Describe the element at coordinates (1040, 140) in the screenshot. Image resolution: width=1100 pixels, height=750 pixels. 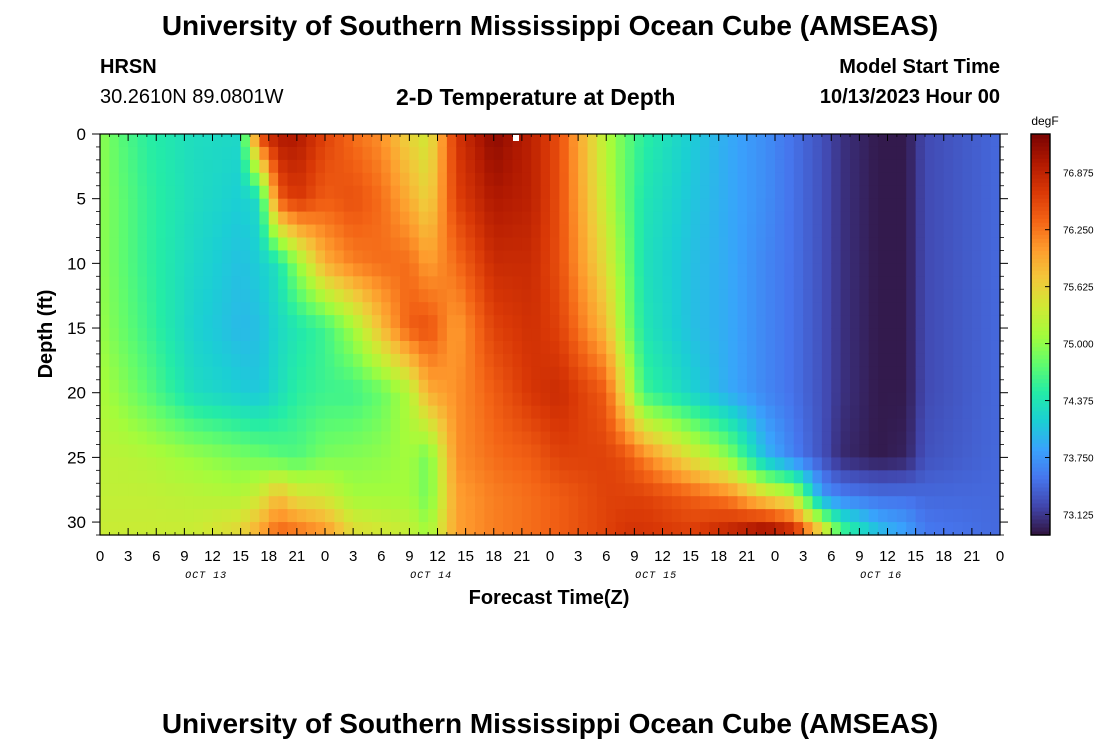
I see `colorbar-segment` at that location.